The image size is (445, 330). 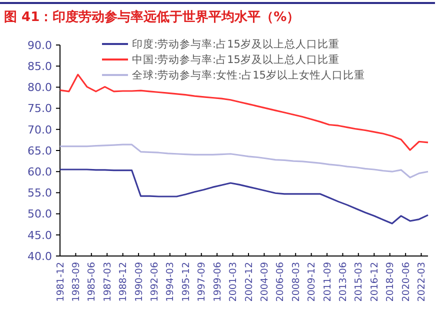 I want to click on x-tick-label: 2020-06, so click(x=406, y=282).